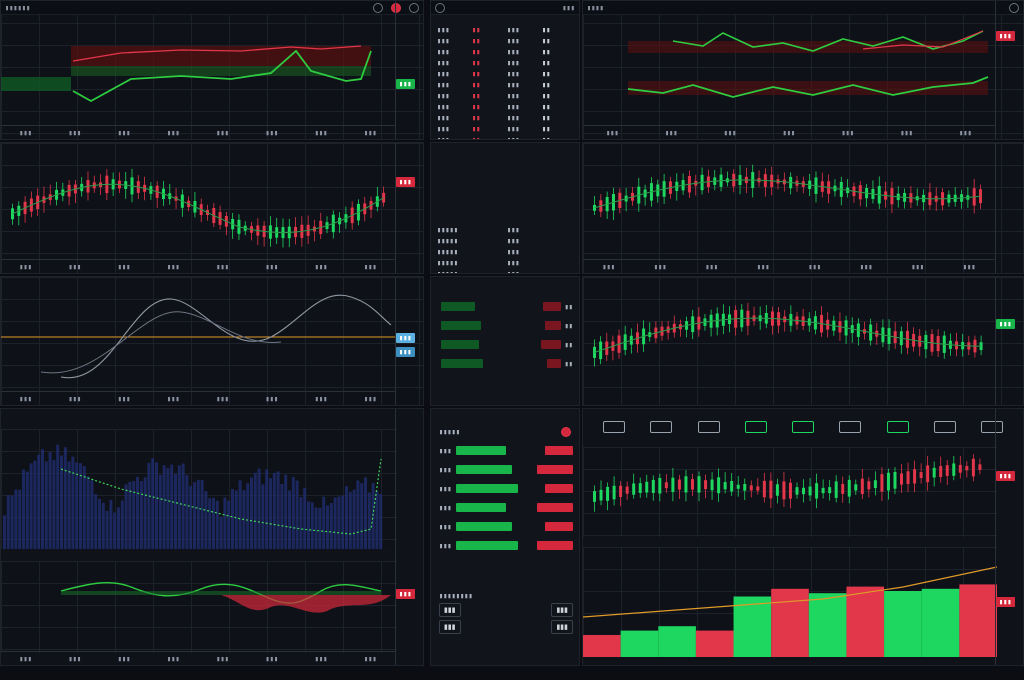 This screenshot has height=680, width=1024. What do you see at coordinates (803, 70) in the screenshot?
I see `panel-dual-line: ▮▮▮▮ ▮▮▮ ▮▮▮ ▮▮▮ ▮▮▮ ▮▮▮ ▮▮▮ ▮▮▮ ▮▮▮` at bounding box center [803, 70].